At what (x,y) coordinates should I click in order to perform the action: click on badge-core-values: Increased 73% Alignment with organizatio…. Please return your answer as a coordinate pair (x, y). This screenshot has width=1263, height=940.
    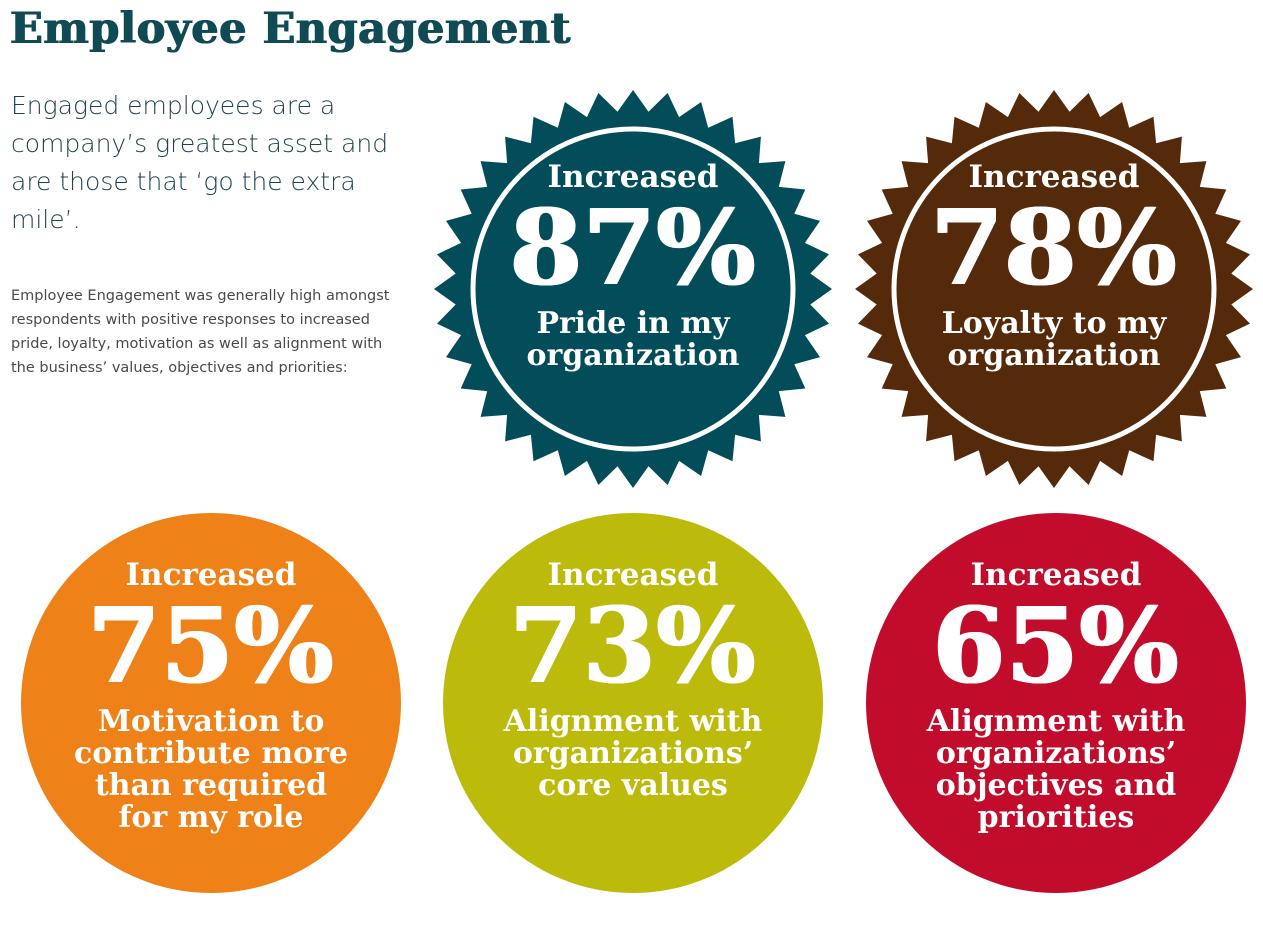
    Looking at the image, I should click on (633, 703).